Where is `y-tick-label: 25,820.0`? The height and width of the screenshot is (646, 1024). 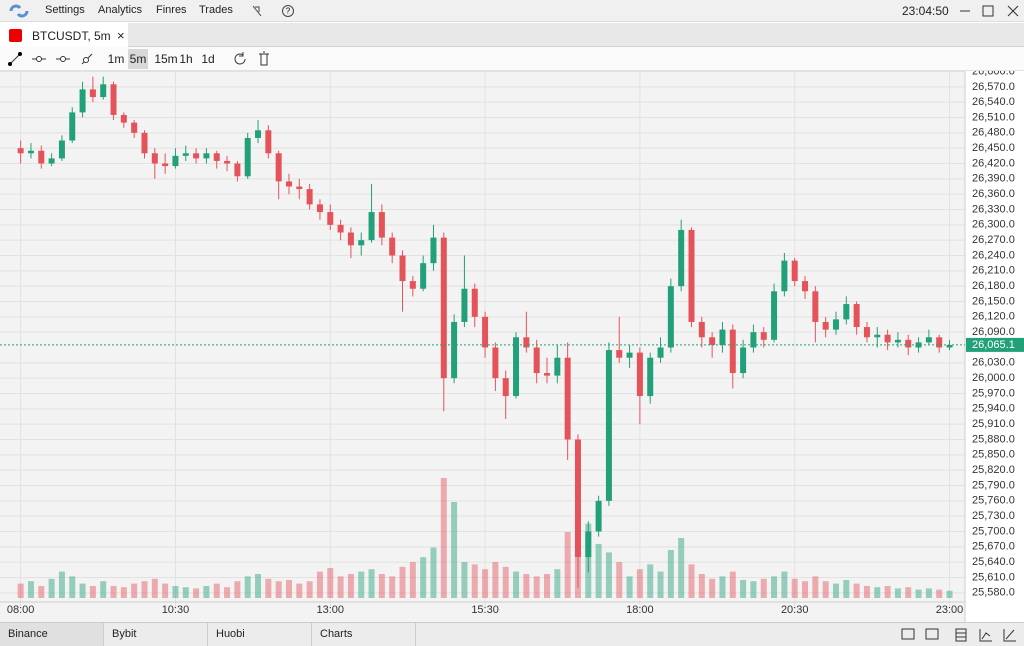 y-tick-label: 25,820.0 is located at coordinates (993, 470).